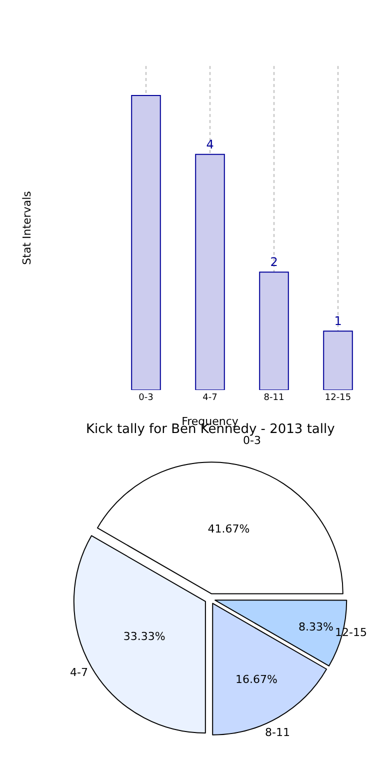 This screenshot has width=390, height=780. What do you see at coordinates (144, 637) in the screenshot?
I see `data-label: 33.33%` at bounding box center [144, 637].